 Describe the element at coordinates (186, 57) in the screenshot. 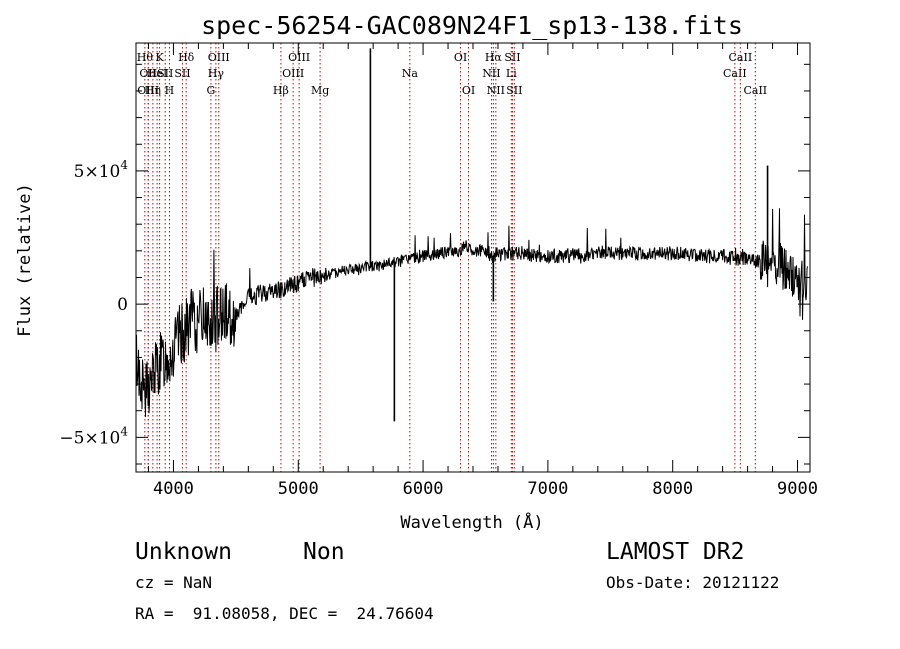

I see `line-marker-label: Hδ` at that location.